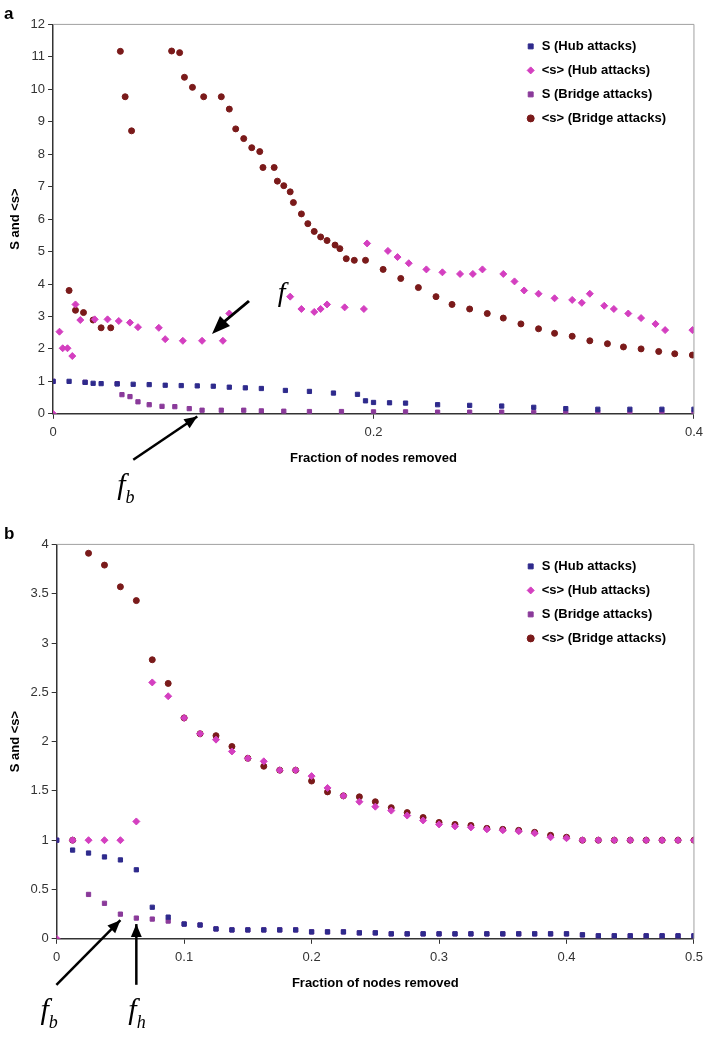 Image resolution: width=709 pixels, height=1045 pixels. Describe the element at coordinates (39, 691) in the screenshot. I see `y-tick-label: 2.5` at that location.